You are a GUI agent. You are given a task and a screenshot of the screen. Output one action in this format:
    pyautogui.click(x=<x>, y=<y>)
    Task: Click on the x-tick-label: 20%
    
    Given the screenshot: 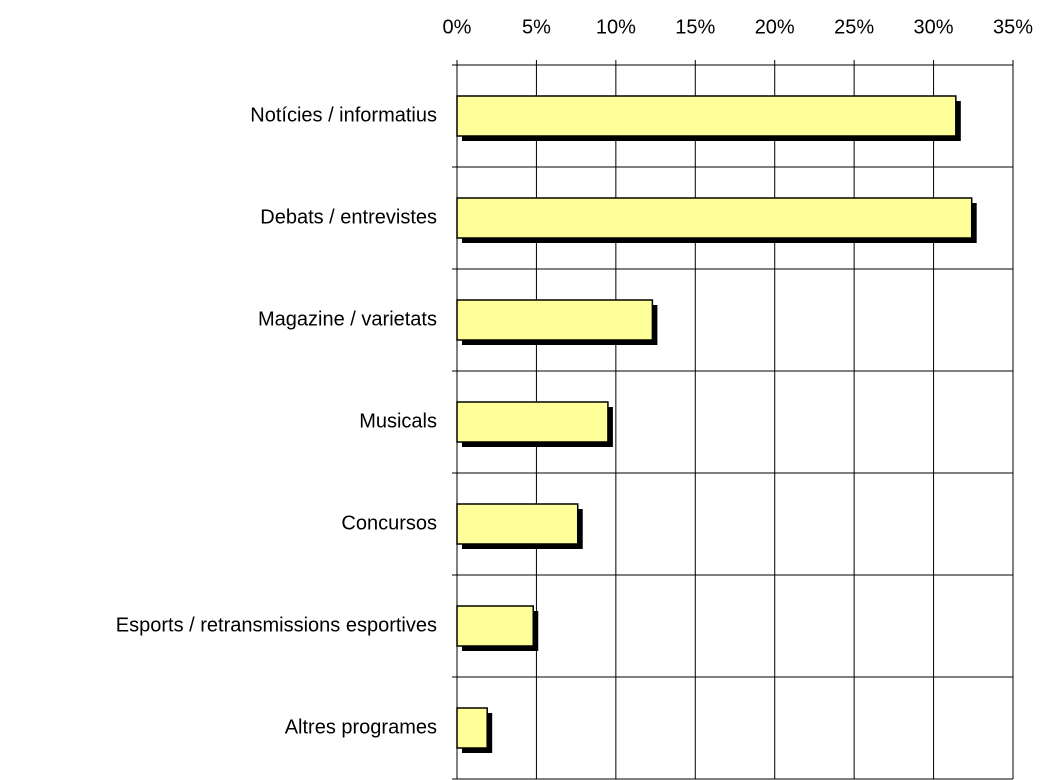 What is the action you would take?
    pyautogui.click(x=775, y=27)
    